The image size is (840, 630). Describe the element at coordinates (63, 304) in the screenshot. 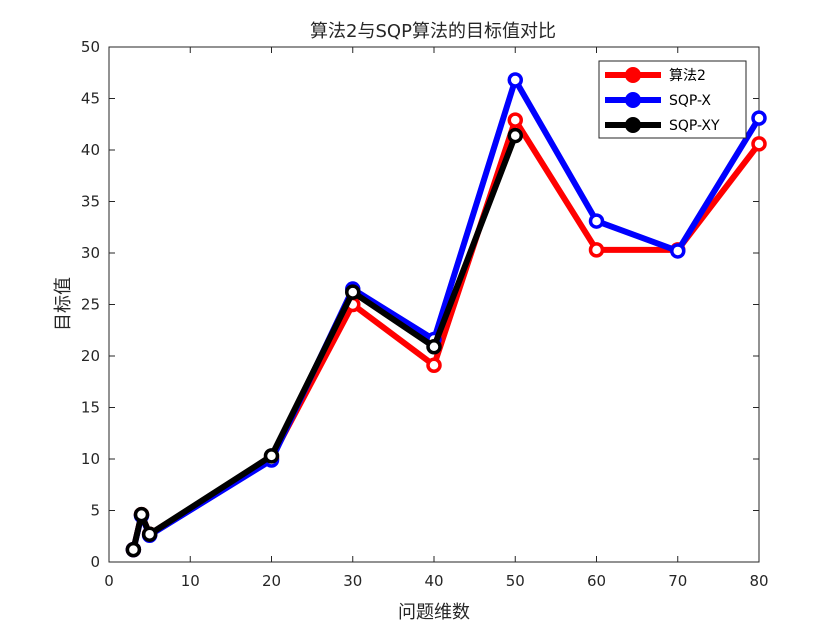

I see `y-axis-label: 目标值` at that location.